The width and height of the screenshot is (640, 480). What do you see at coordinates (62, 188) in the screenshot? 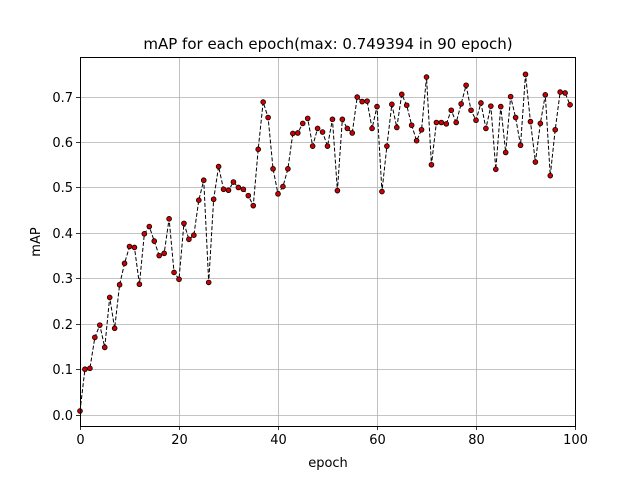
I see `y-tick-label: 0.5` at bounding box center [62, 188].